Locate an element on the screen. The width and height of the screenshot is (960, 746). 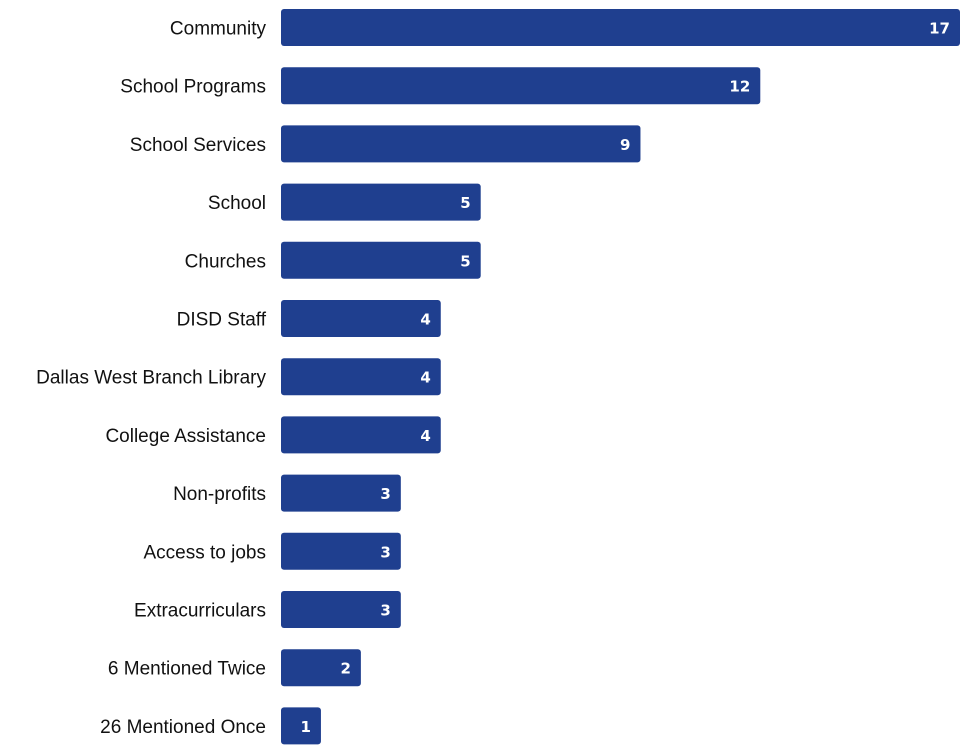
category-label: School is located at coordinates (237, 203).